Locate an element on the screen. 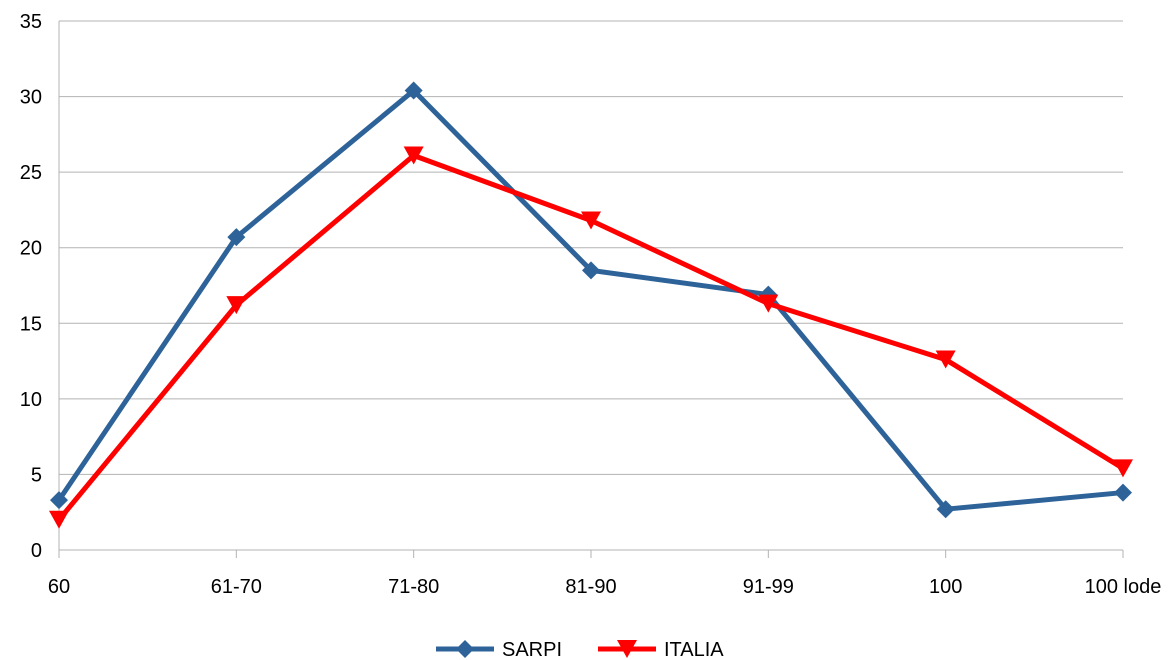 The width and height of the screenshot is (1176, 660). y-tick-label: 10 is located at coordinates (31, 400).